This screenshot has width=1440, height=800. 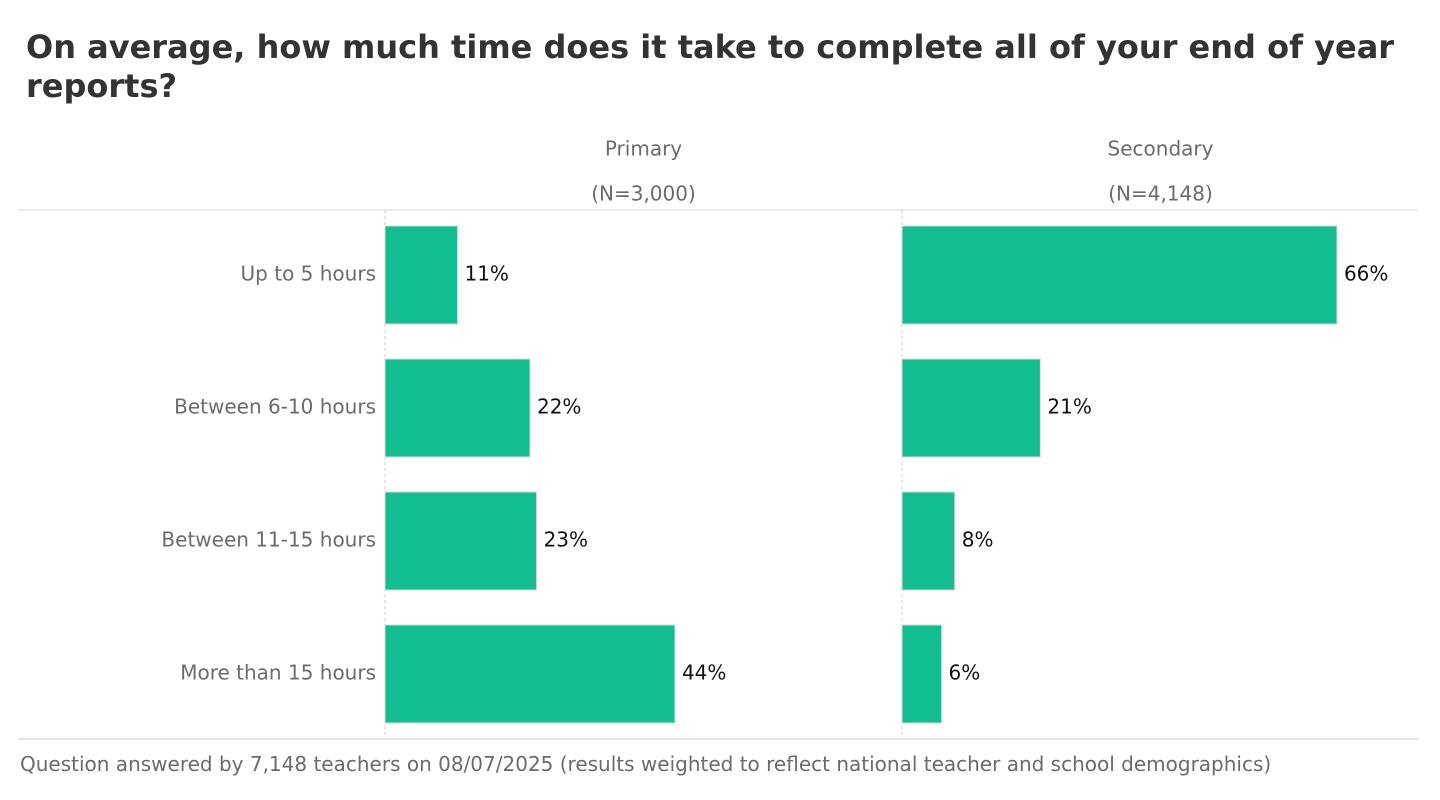 I want to click on primary-value-label-up-to-5-hours: 11%, so click(x=486, y=274).